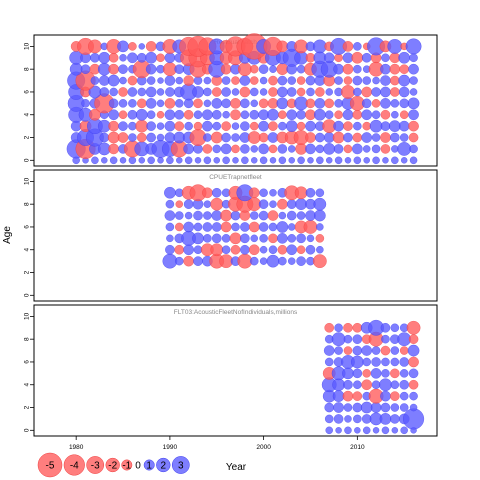 Image resolution: width=480 pixels, height=480 pixels. Describe the element at coordinates (7, 235) in the screenshot. I see `y-axis-label: Age` at that location.